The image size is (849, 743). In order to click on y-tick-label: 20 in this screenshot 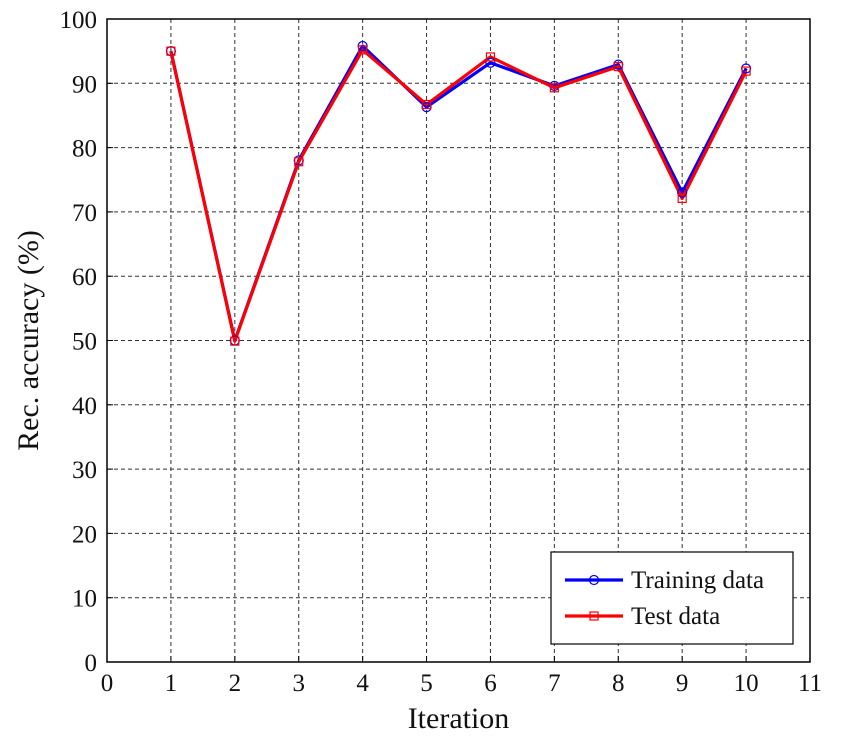, I will do `click(84, 534)`.